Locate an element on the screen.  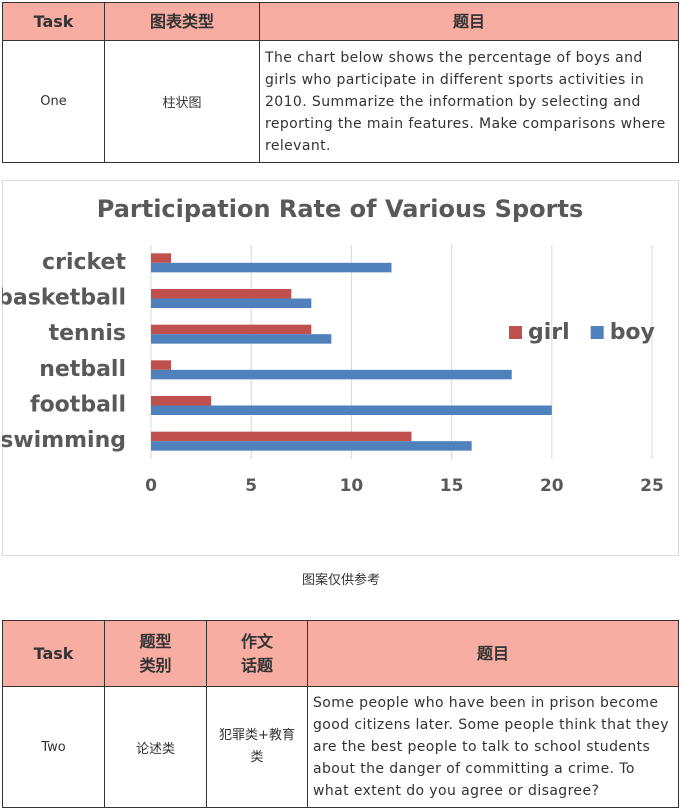
body-cell: 柱状图 is located at coordinates (182, 101).